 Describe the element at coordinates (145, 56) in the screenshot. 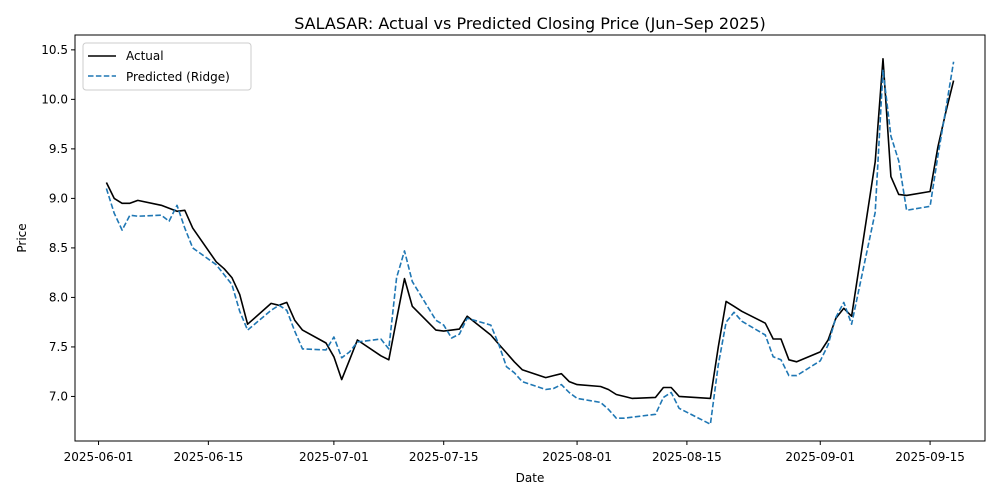

I see `legend-label-actual: Actual` at that location.